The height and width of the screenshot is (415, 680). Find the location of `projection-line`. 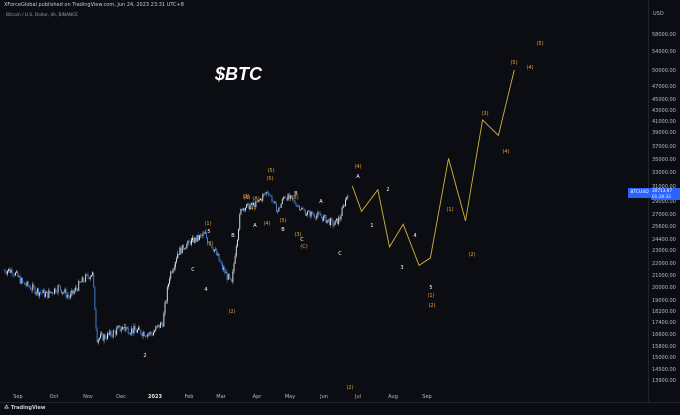

projection-line is located at coordinates (433, 168).